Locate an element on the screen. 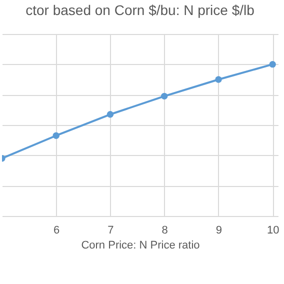 The width and height of the screenshot is (284, 284). x-axis-title: Corn Price: N Price ratio is located at coordinates (140, 246).